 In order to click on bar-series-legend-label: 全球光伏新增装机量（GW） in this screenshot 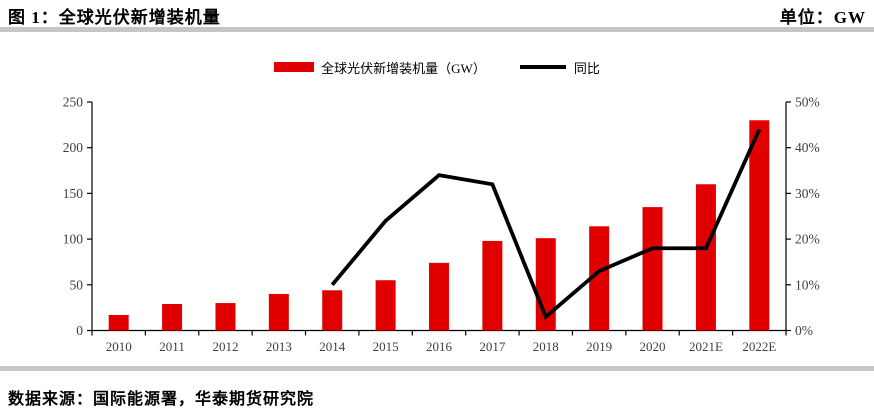, I will do `click(403, 68)`.